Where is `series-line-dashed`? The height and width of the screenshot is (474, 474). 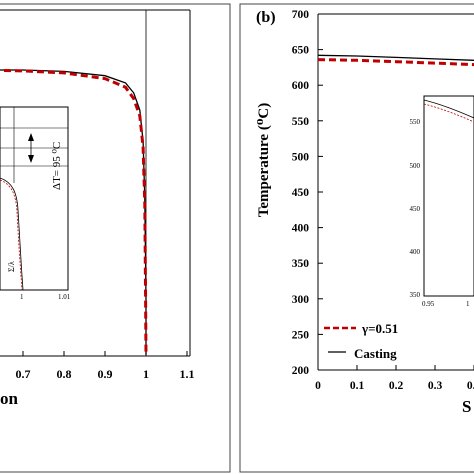
series-line-dashed is located at coordinates (395, 62).